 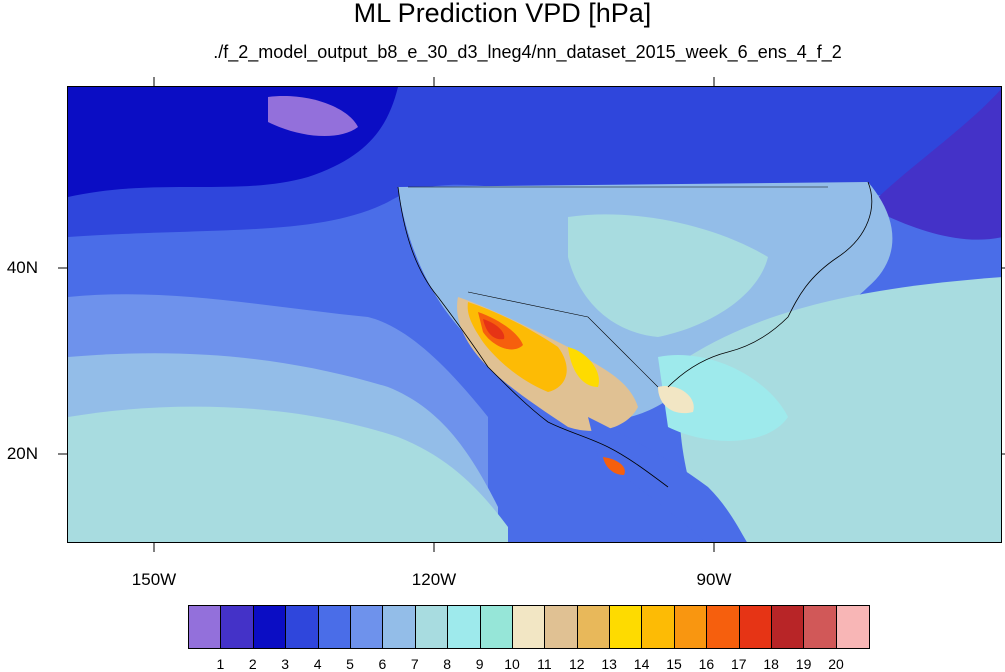 I want to click on colorbar-label-1: 1, so click(x=220, y=664).